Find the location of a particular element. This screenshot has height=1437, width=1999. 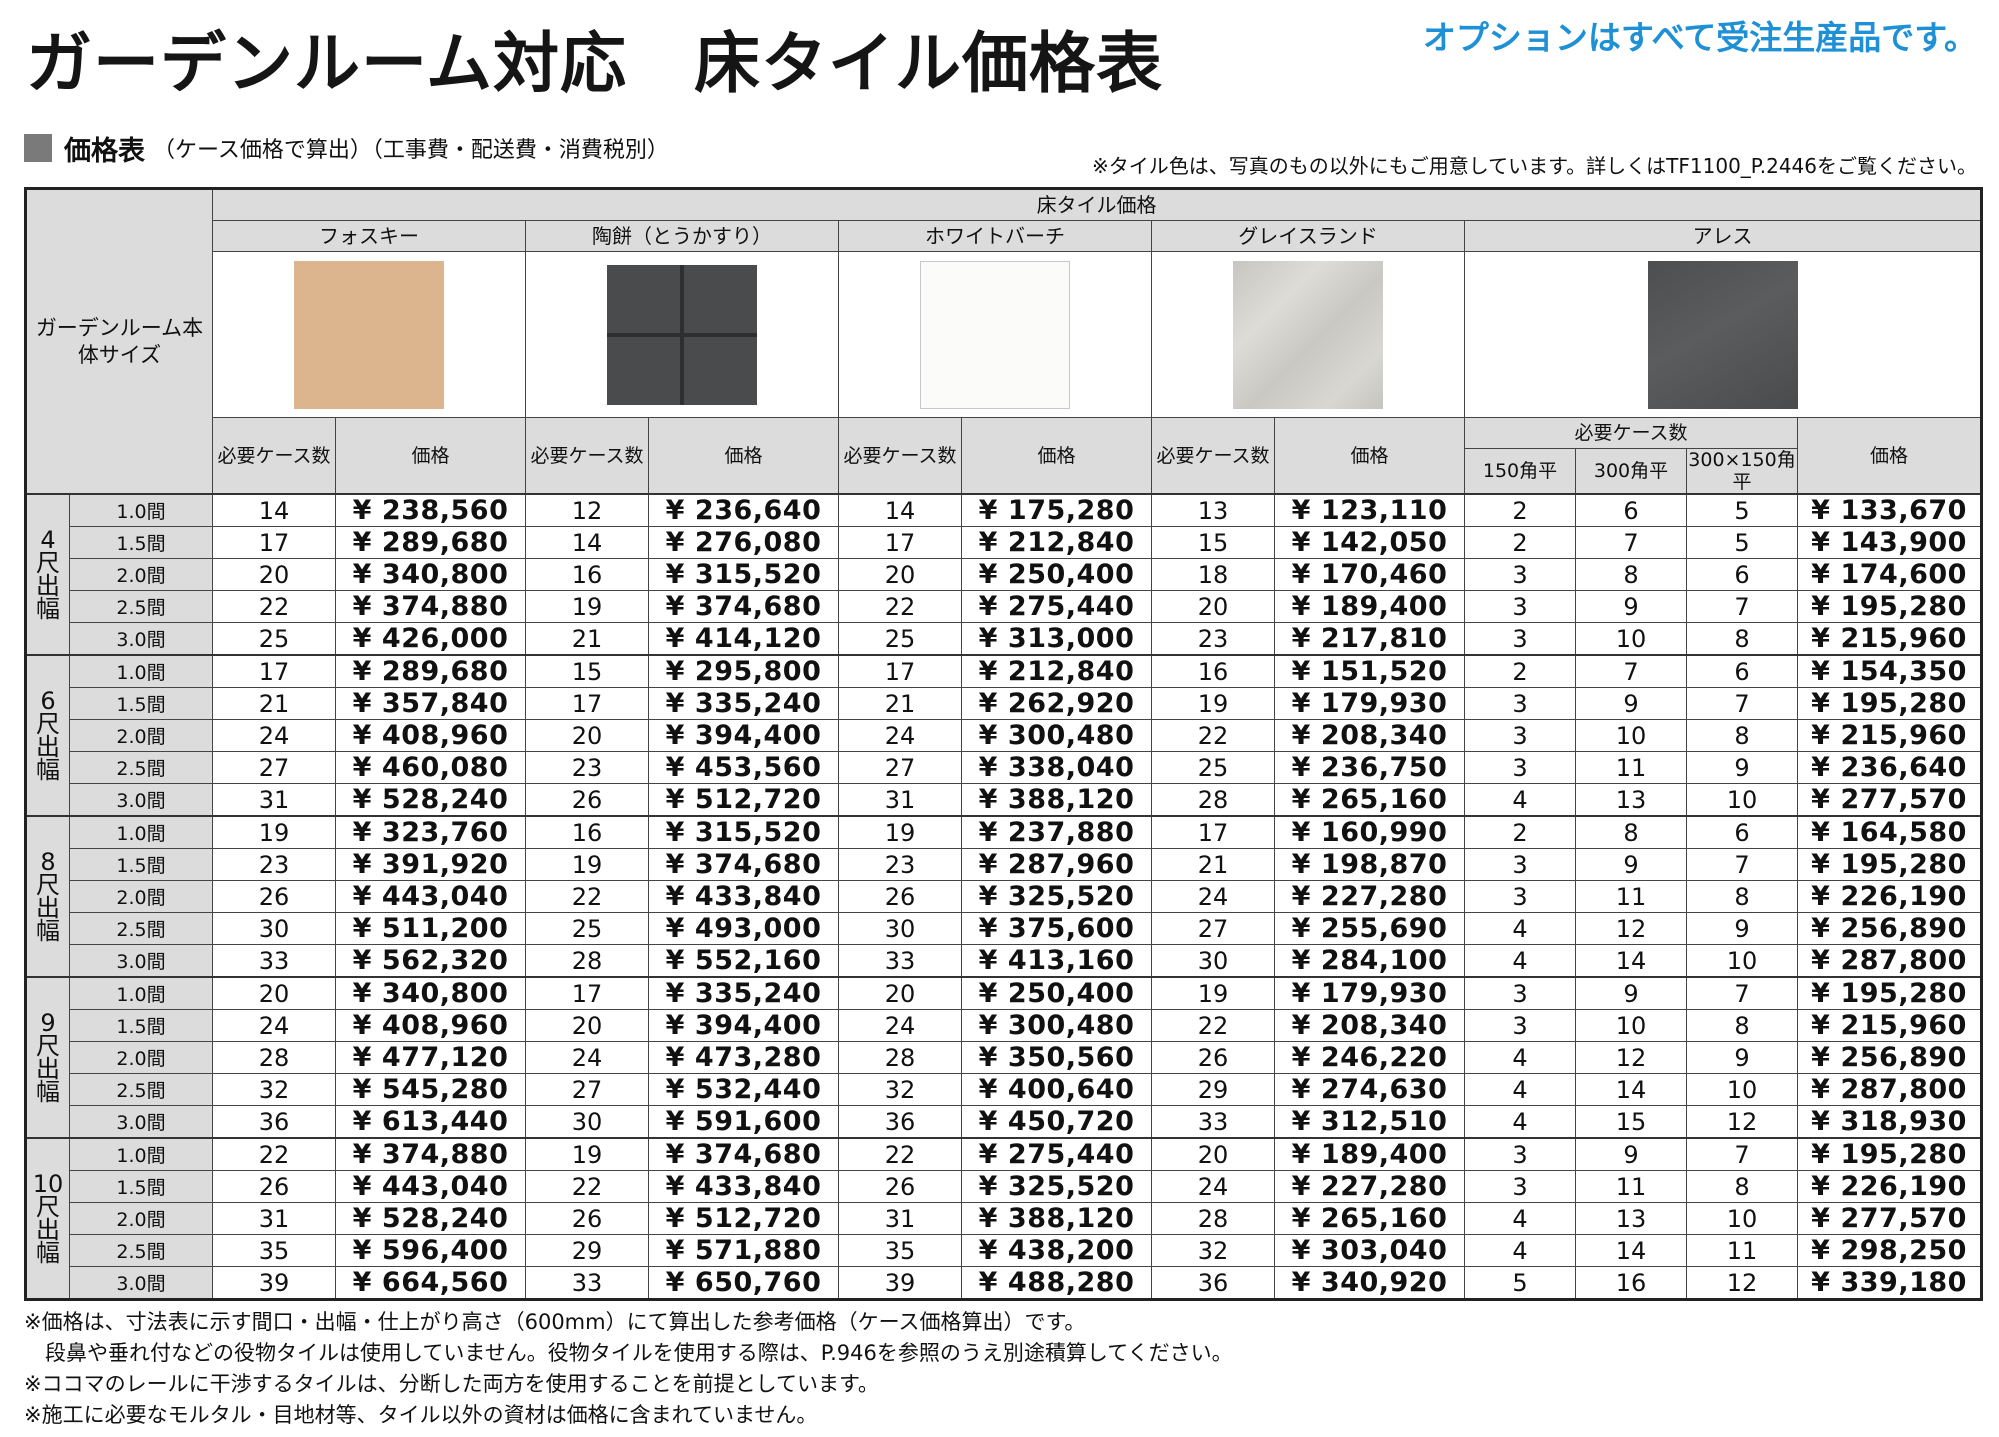

price-value: 284,100 is located at coordinates (1384, 960).